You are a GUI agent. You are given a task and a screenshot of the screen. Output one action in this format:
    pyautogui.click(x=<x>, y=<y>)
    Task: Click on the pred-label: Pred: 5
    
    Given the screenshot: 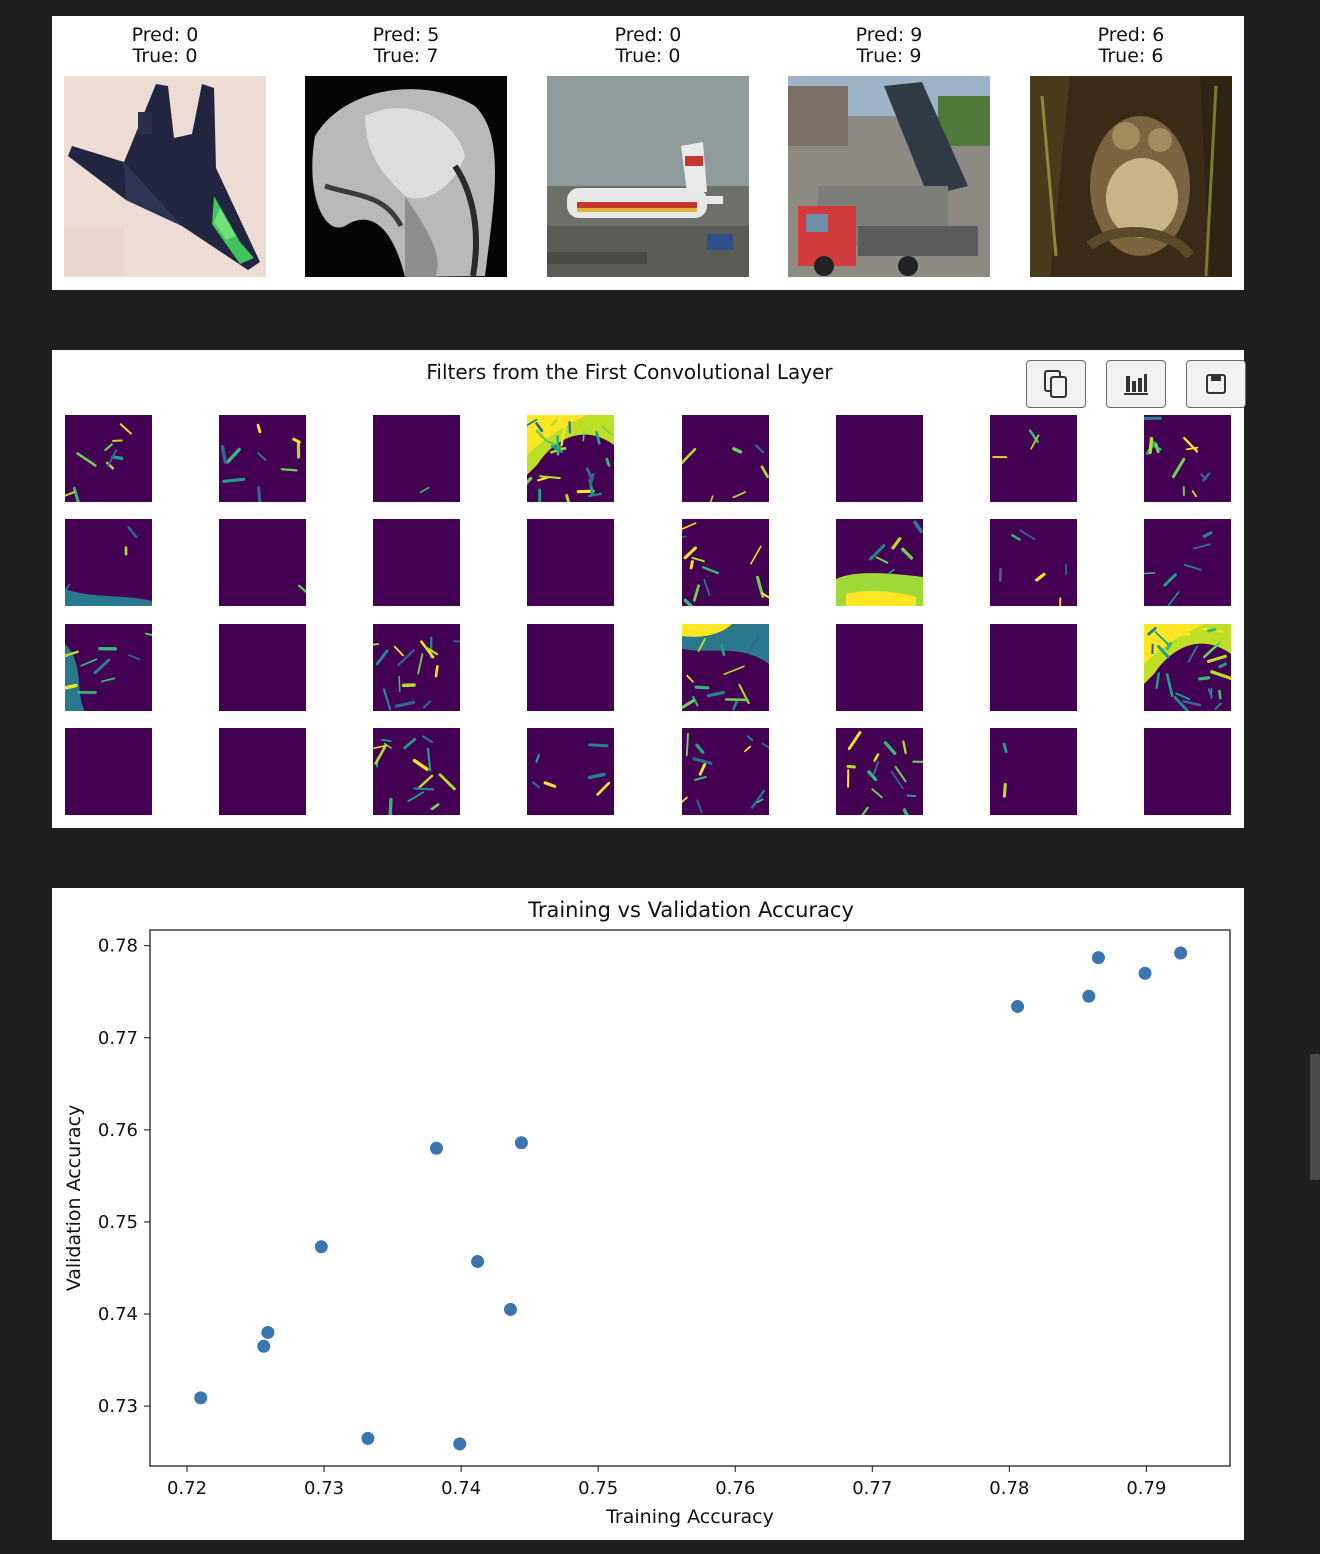 What is the action you would take?
    pyautogui.click(x=406, y=35)
    